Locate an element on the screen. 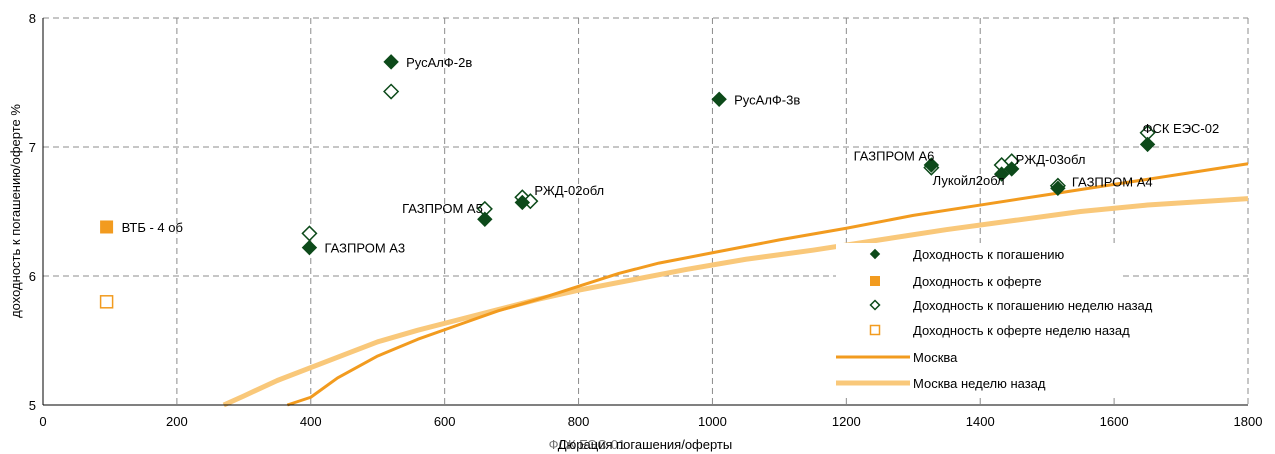  x-tick-label: 600 is located at coordinates (445, 421).